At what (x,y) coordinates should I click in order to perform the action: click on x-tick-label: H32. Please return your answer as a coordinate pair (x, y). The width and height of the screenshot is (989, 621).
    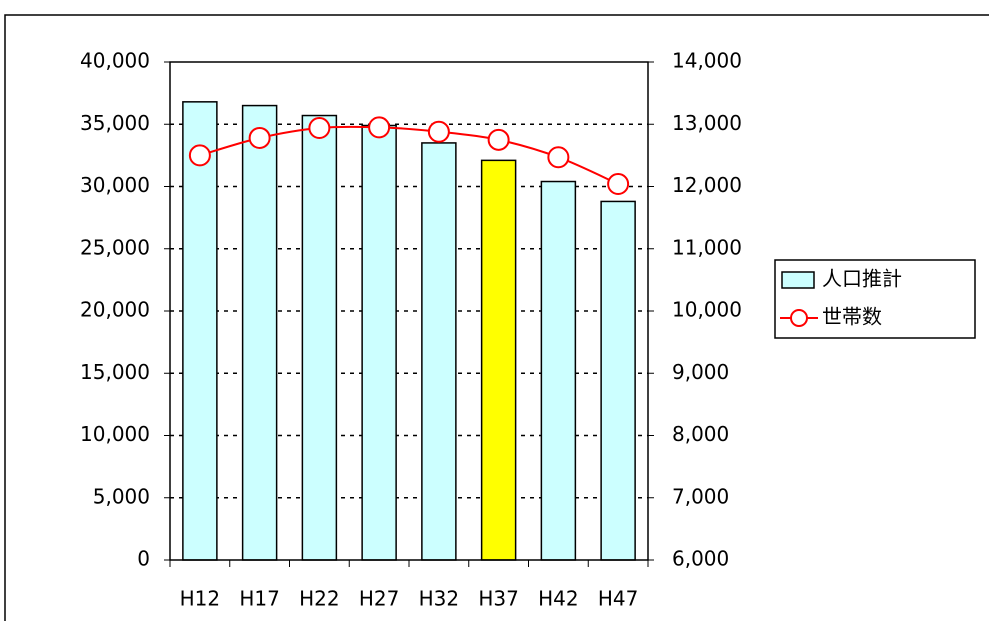
    Looking at the image, I should click on (439, 599).